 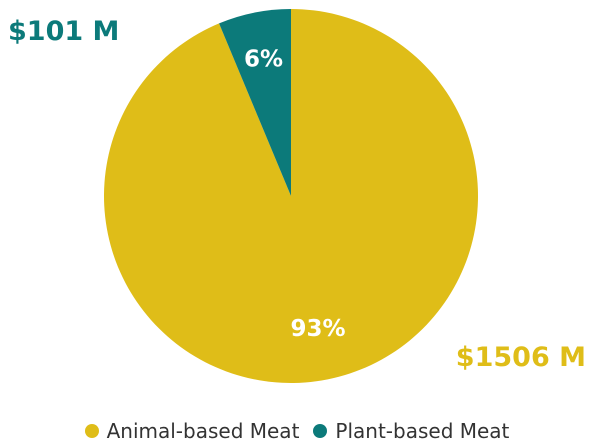 What do you see at coordinates (255, 102) in the screenshot?
I see `pie-slice-plant` at bounding box center [255, 102].